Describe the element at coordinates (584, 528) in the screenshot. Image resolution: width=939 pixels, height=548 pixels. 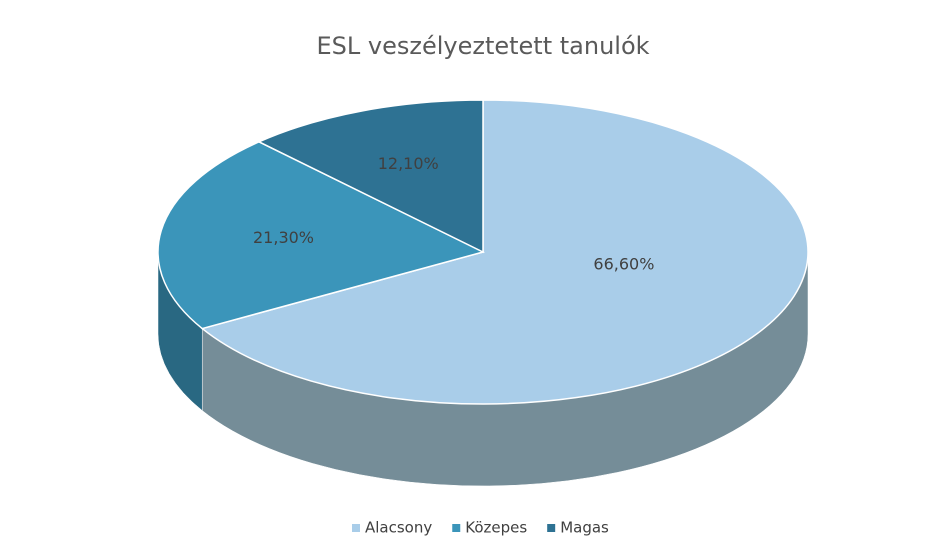
I see `legend-label: Magas` at that location.